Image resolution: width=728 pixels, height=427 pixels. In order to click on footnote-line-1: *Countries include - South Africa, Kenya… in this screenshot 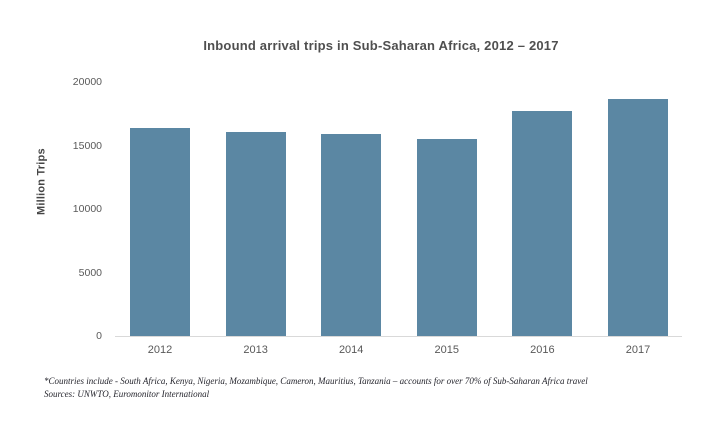, I will do `click(316, 381)`.